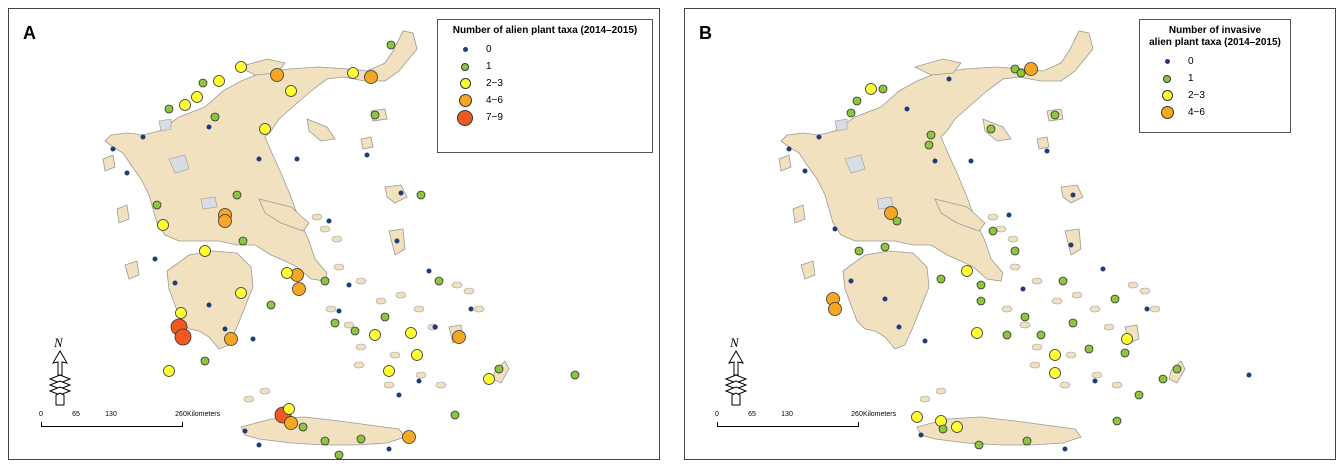 The image size is (1344, 464). What do you see at coordinates (1215, 95) in the screenshot?
I see `legend-item: 2−3` at bounding box center [1215, 95].